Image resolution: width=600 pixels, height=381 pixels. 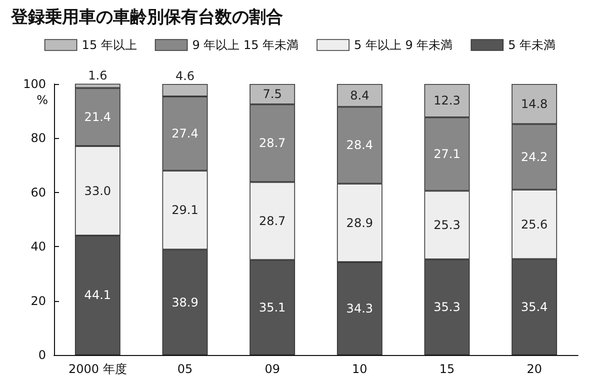 I want to click on data-label: 38.9, so click(x=185, y=302).